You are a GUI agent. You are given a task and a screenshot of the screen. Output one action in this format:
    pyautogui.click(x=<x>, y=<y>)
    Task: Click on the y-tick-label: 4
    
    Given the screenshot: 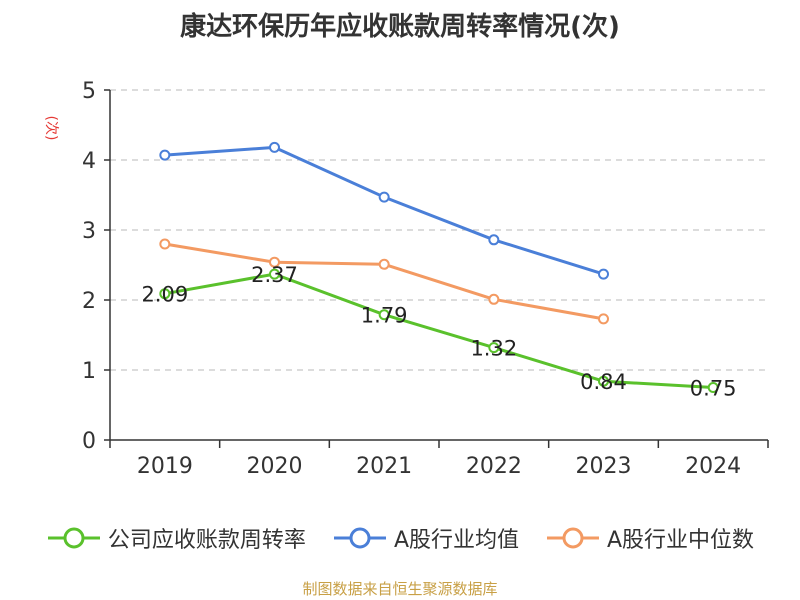 What is the action you would take?
    pyautogui.click(x=89, y=161)
    